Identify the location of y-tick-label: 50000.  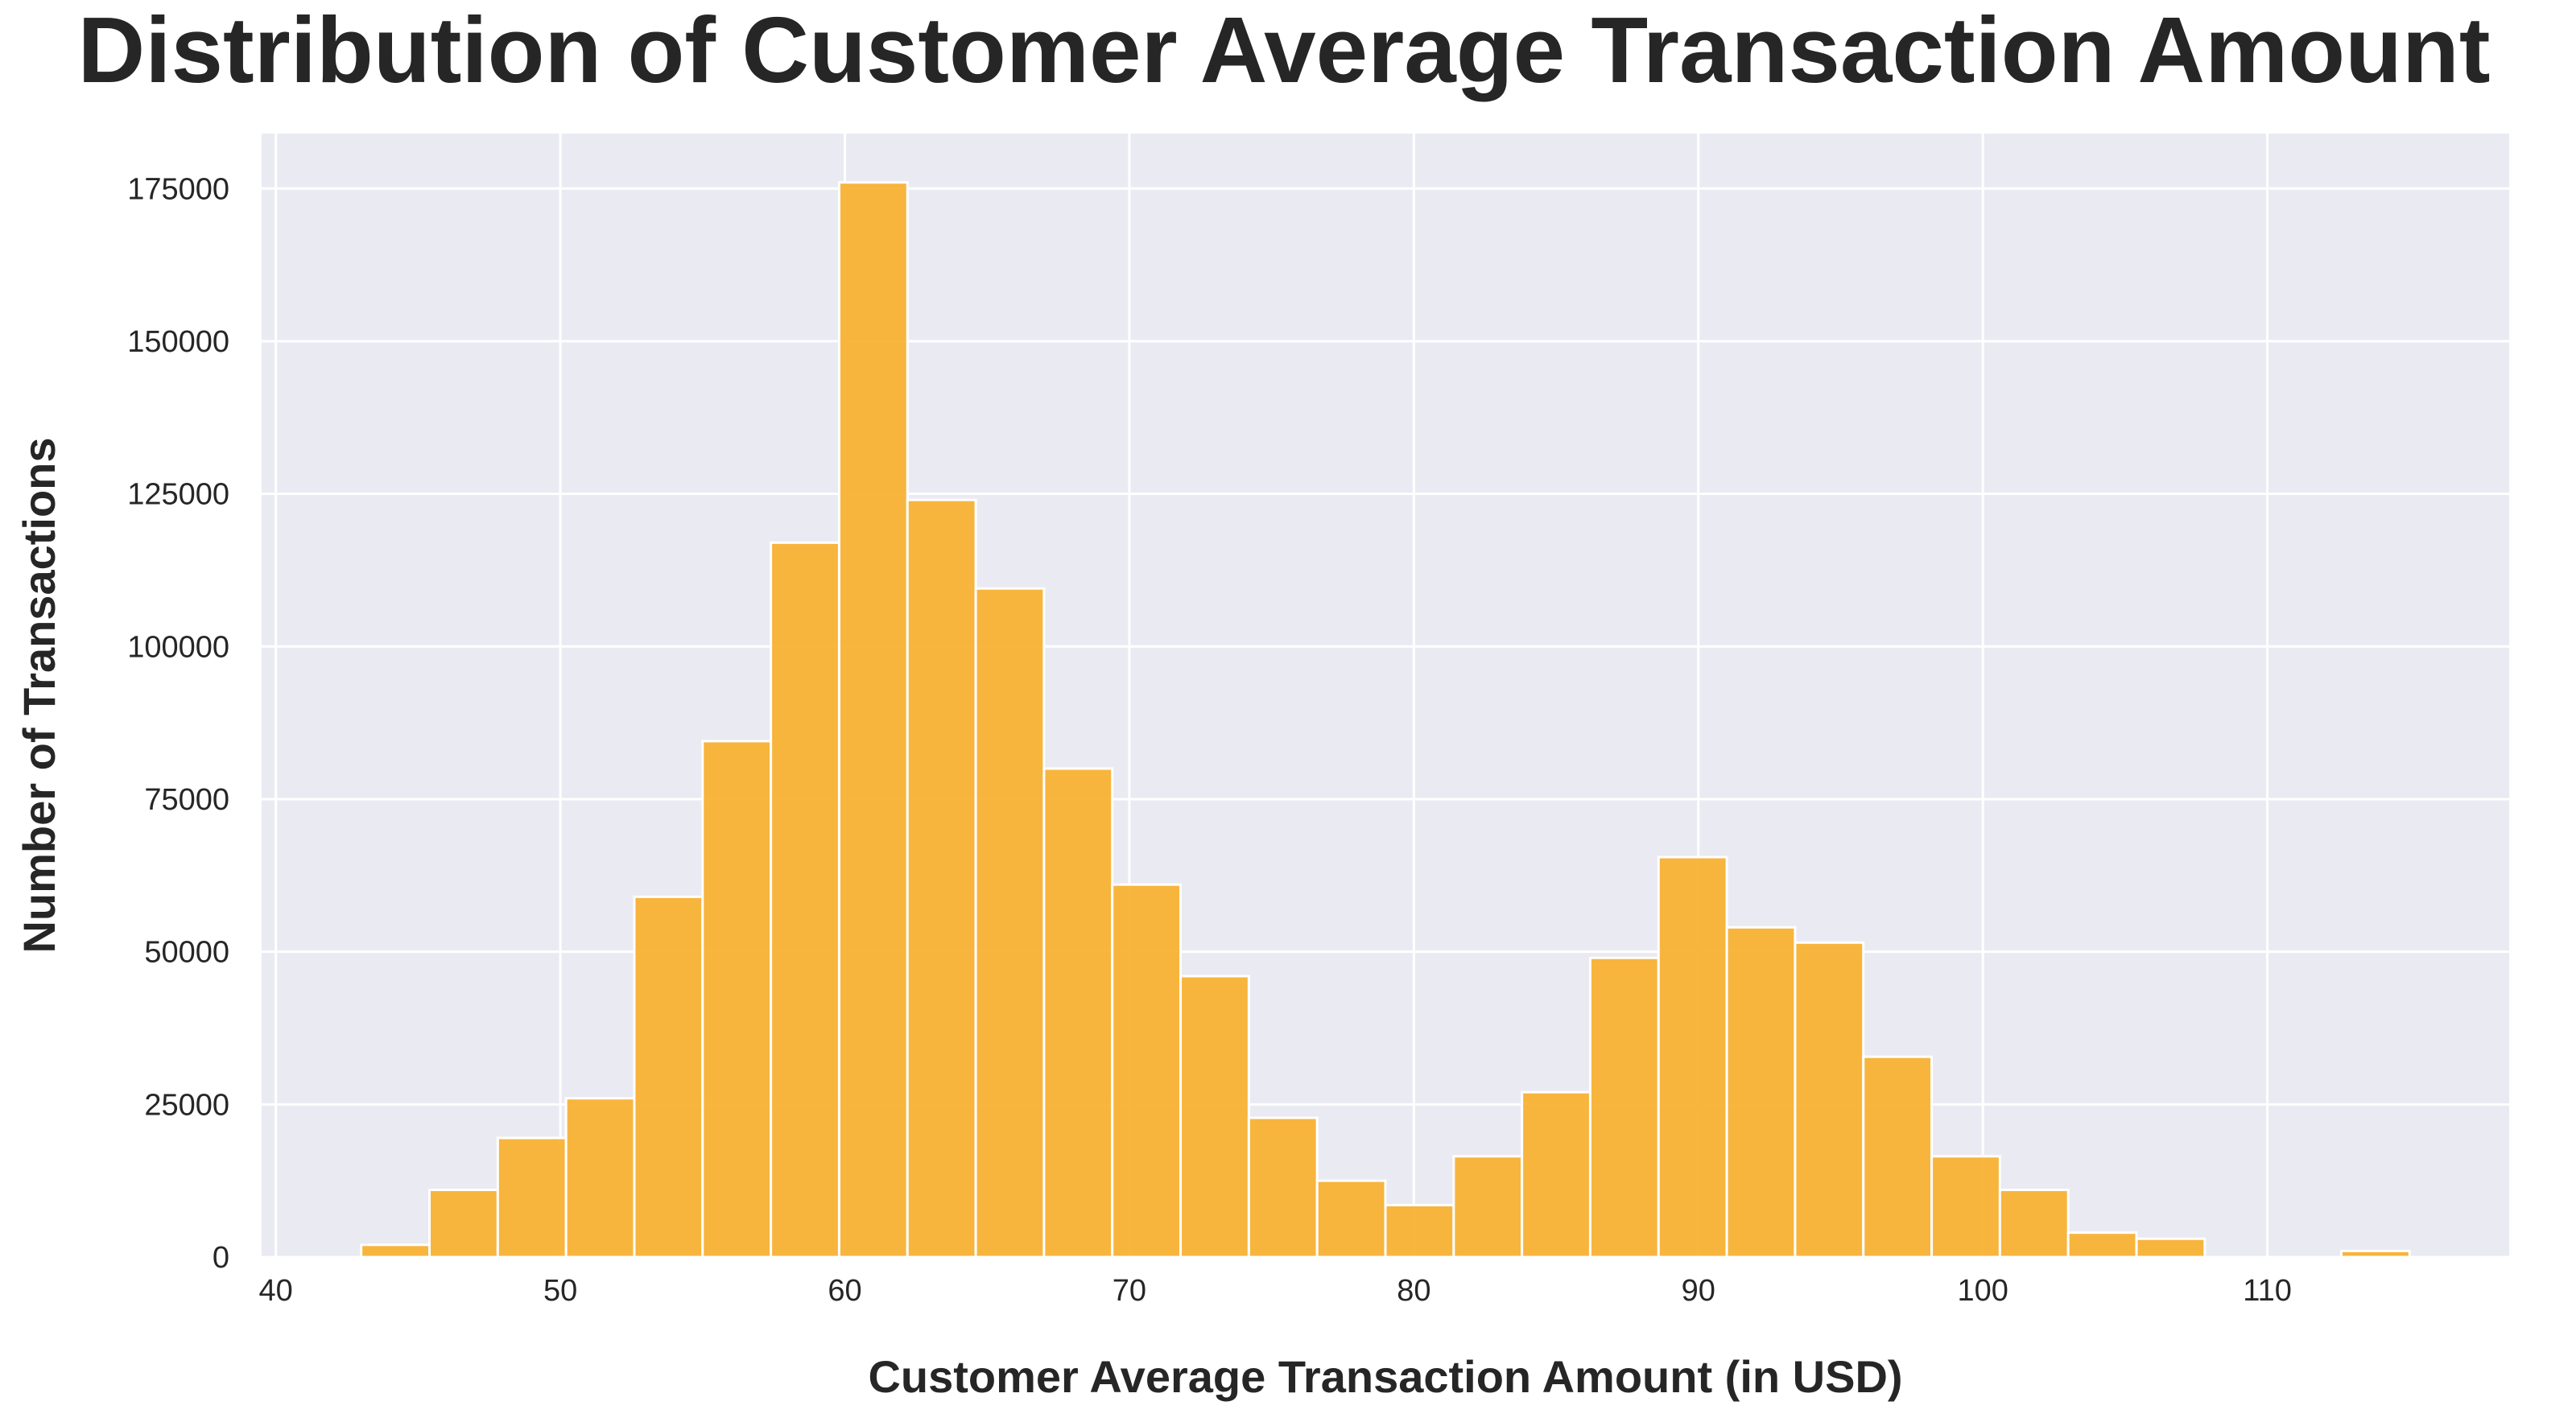
(186, 953).